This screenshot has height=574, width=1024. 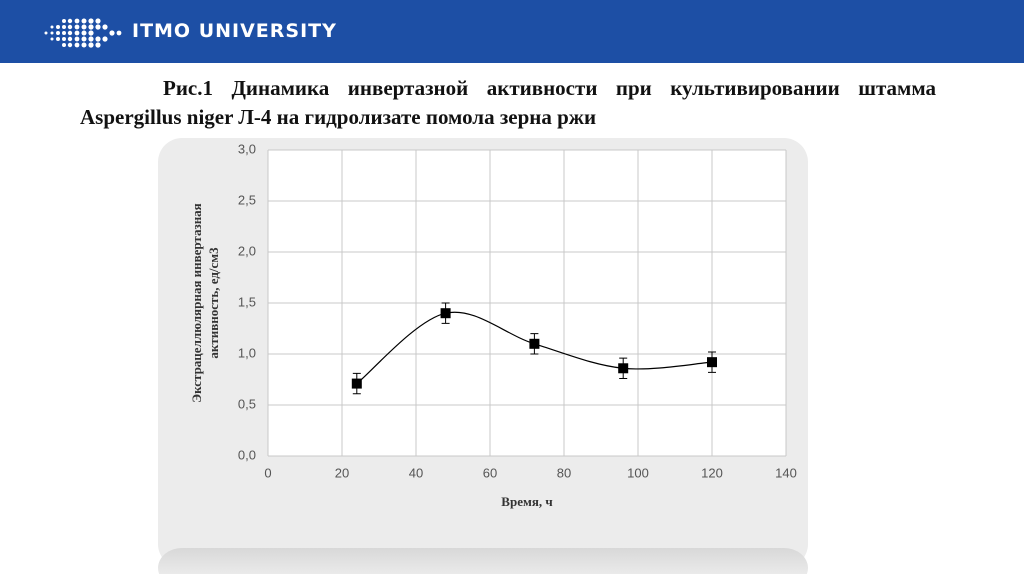 I want to click on x-tick-label: 0, so click(x=267, y=472).